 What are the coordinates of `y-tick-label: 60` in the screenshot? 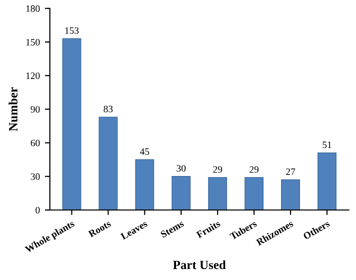 It's located at (35, 143).